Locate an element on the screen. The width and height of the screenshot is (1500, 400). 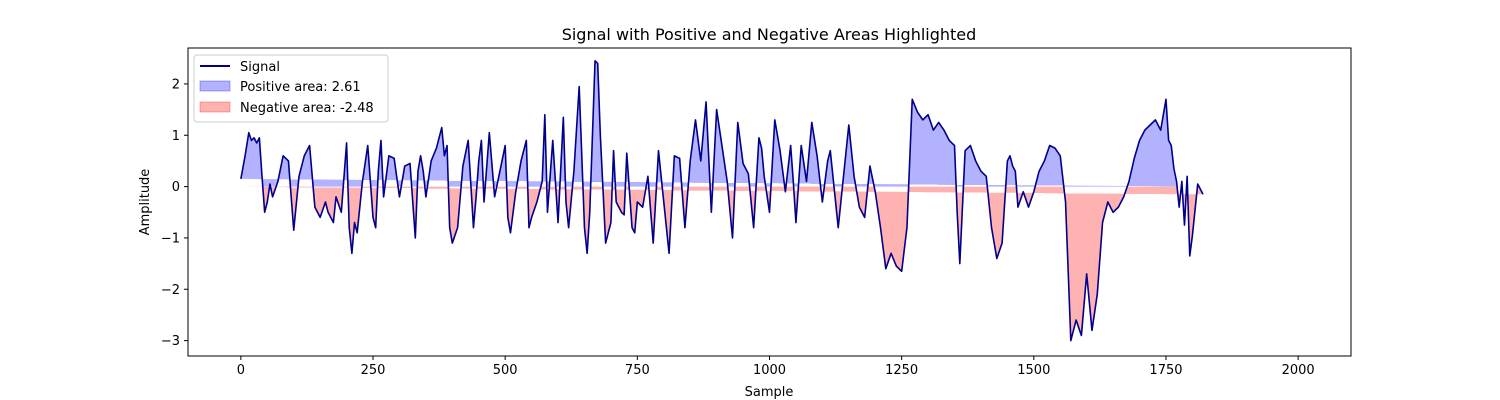
y-axis: −3 −2 −1 0 1 2 is located at coordinates (174, 213).